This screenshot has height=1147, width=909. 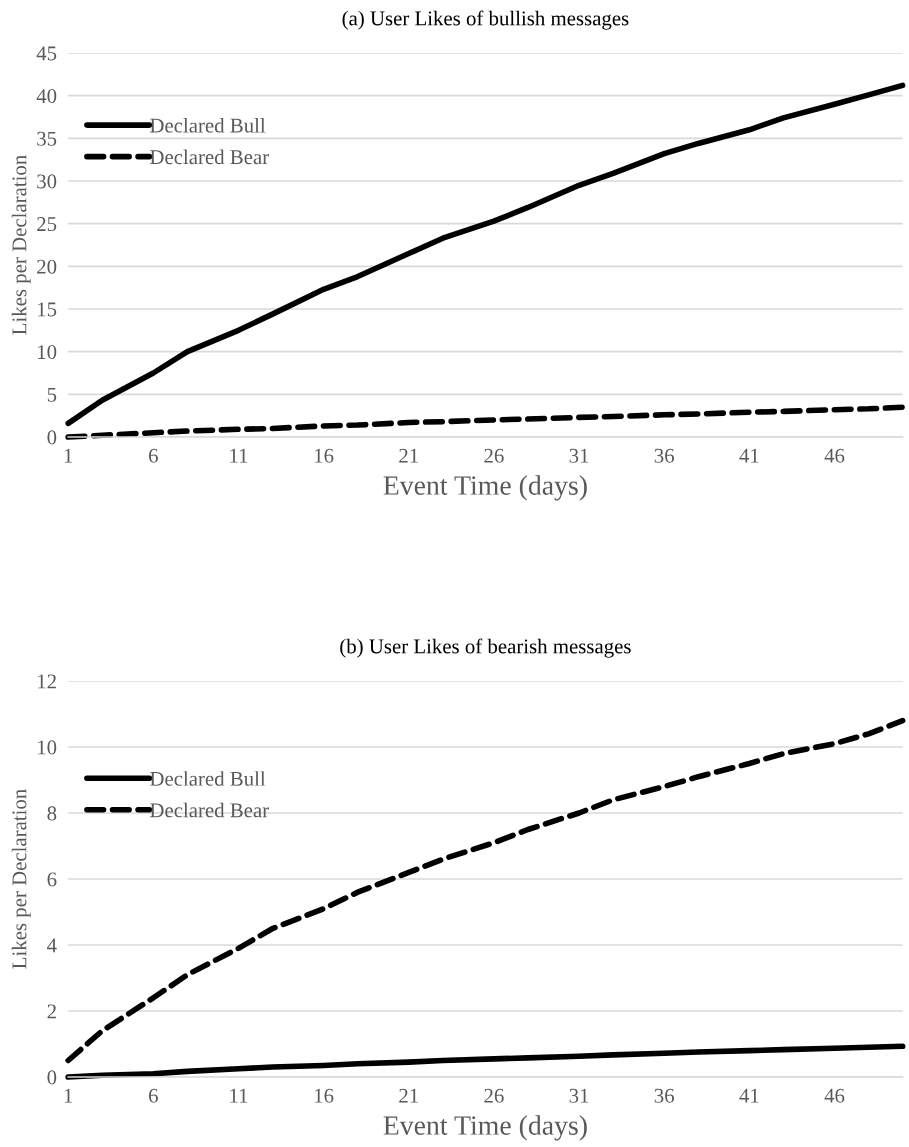 I want to click on y-tick-label: 30, so click(x=47, y=181).